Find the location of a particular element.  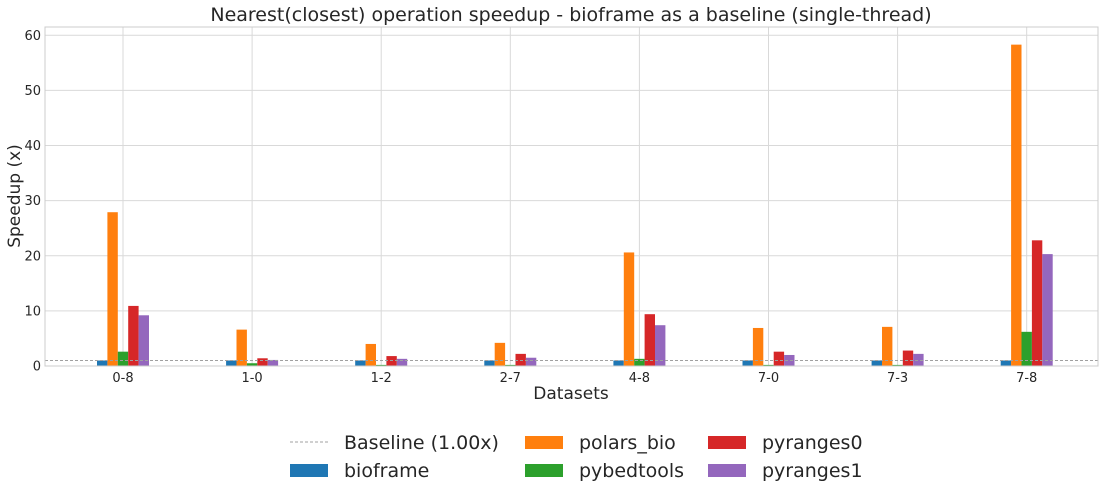

y-tick-label: 10 is located at coordinates (32, 311).